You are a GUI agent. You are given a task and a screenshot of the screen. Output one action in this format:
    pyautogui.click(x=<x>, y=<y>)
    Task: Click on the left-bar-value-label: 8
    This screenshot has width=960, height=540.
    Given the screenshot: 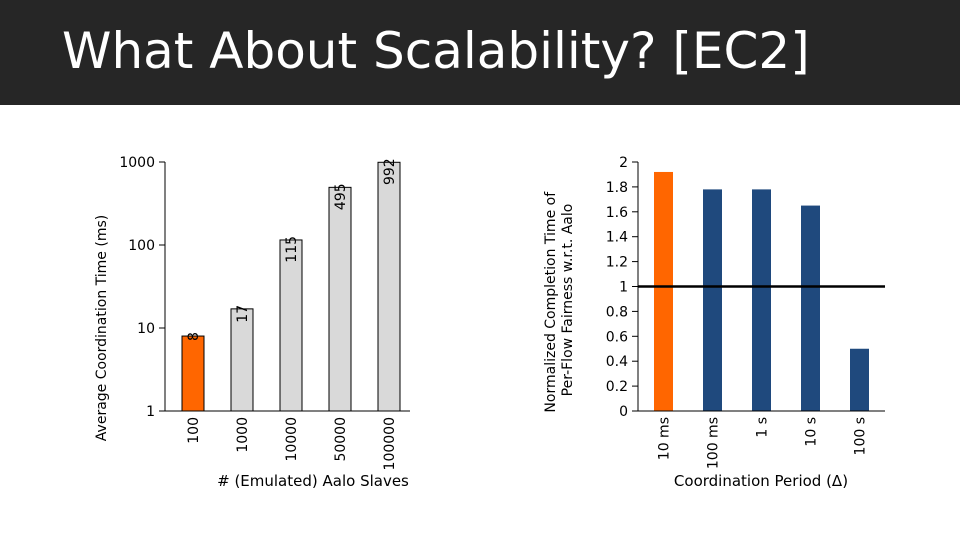 What is the action you would take?
    pyautogui.click(x=194, y=336)
    